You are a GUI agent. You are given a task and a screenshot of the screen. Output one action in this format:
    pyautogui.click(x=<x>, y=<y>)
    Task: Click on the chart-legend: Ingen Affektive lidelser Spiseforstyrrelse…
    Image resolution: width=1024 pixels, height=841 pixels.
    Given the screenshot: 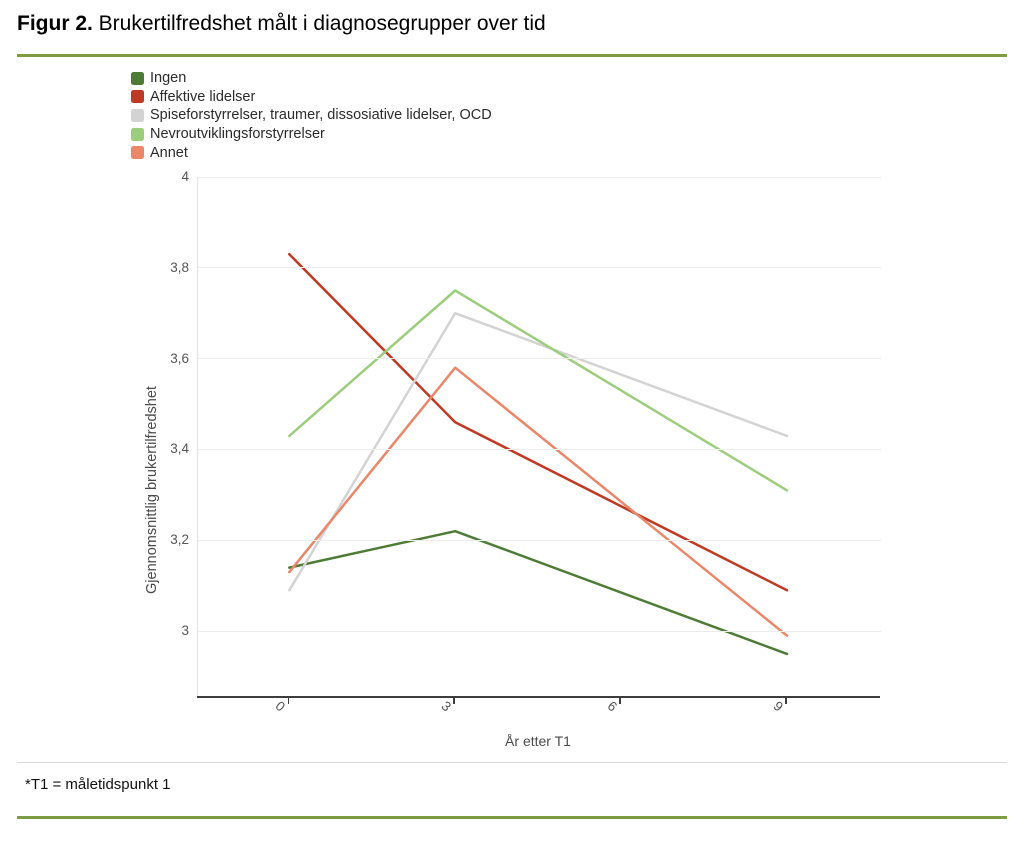 What is the action you would take?
    pyautogui.click(x=311, y=115)
    